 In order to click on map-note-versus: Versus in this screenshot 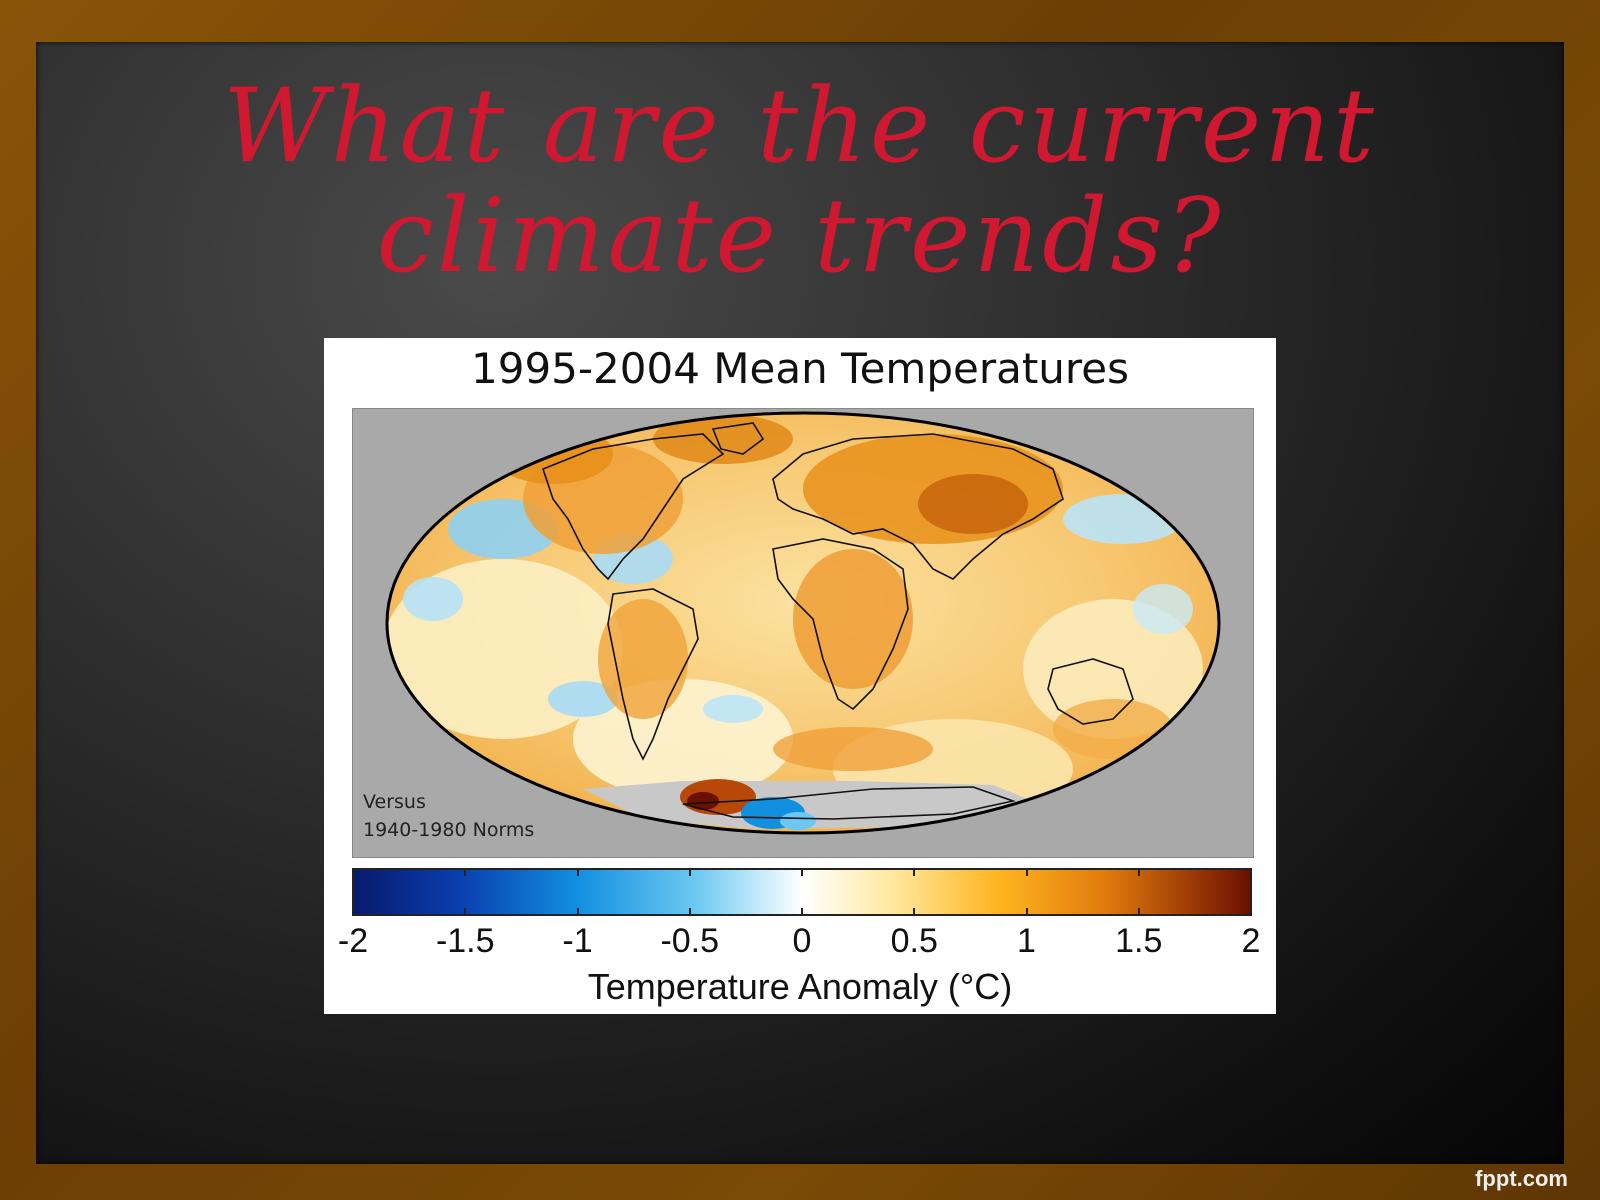, I will do `click(394, 802)`.